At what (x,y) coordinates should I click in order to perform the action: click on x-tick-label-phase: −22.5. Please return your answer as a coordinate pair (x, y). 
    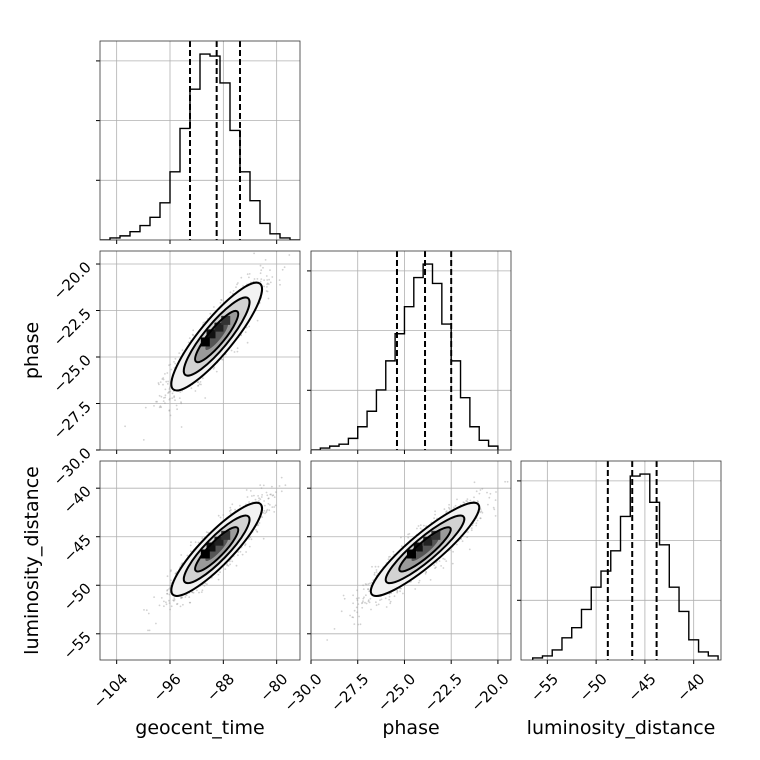
    Looking at the image, I should click on (443, 692).